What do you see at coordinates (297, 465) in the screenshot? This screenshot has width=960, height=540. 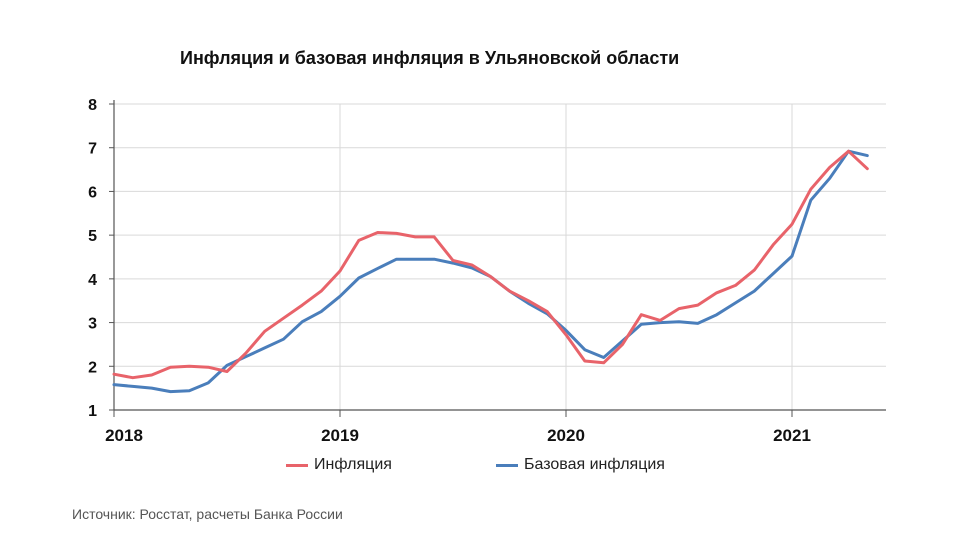 I see `legend-swatch-inflation` at bounding box center [297, 465].